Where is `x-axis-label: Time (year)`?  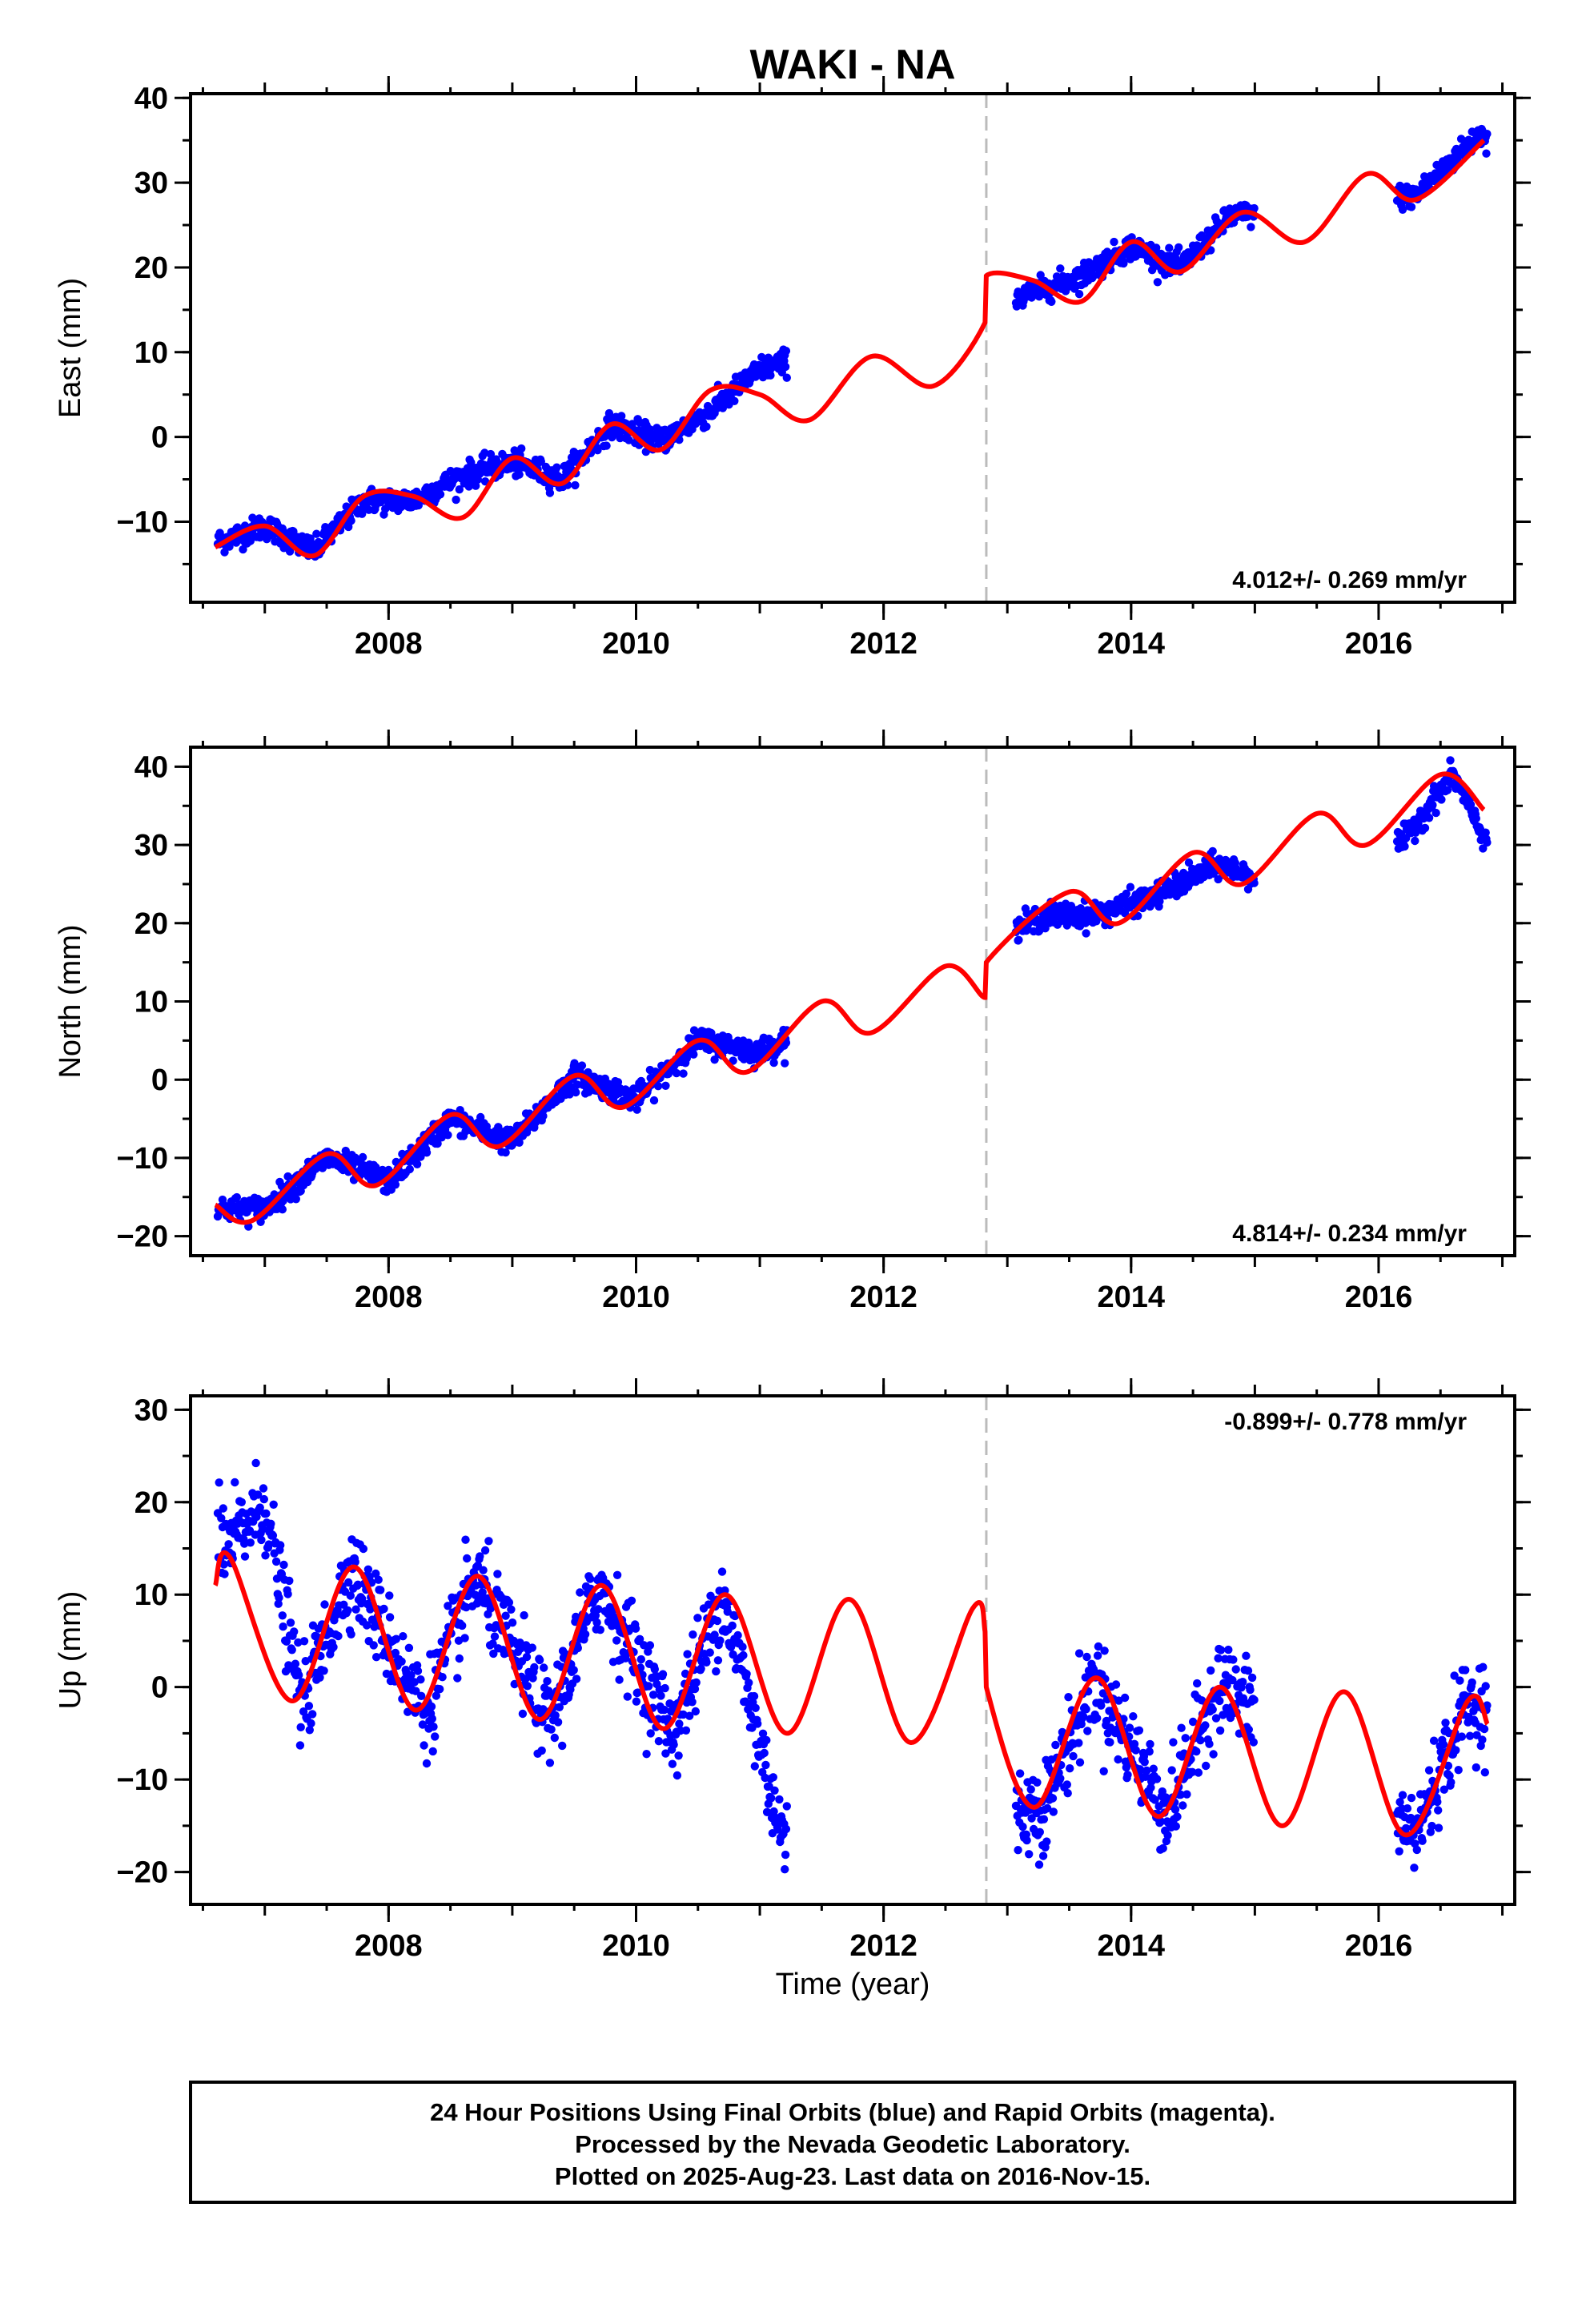 x-axis-label: Time (year) is located at coordinates (853, 1984).